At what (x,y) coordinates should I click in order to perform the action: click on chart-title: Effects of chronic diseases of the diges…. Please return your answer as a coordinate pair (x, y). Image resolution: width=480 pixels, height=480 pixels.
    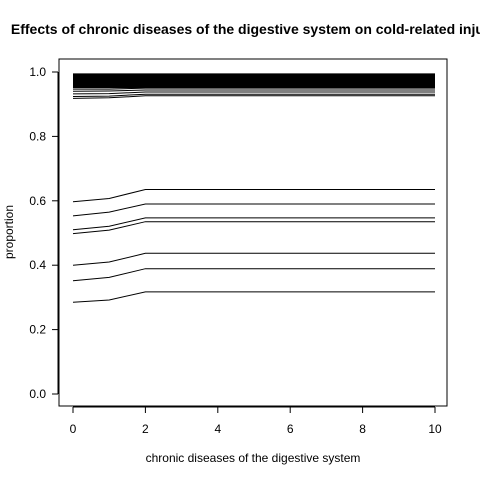
    Looking at the image, I should click on (245, 29).